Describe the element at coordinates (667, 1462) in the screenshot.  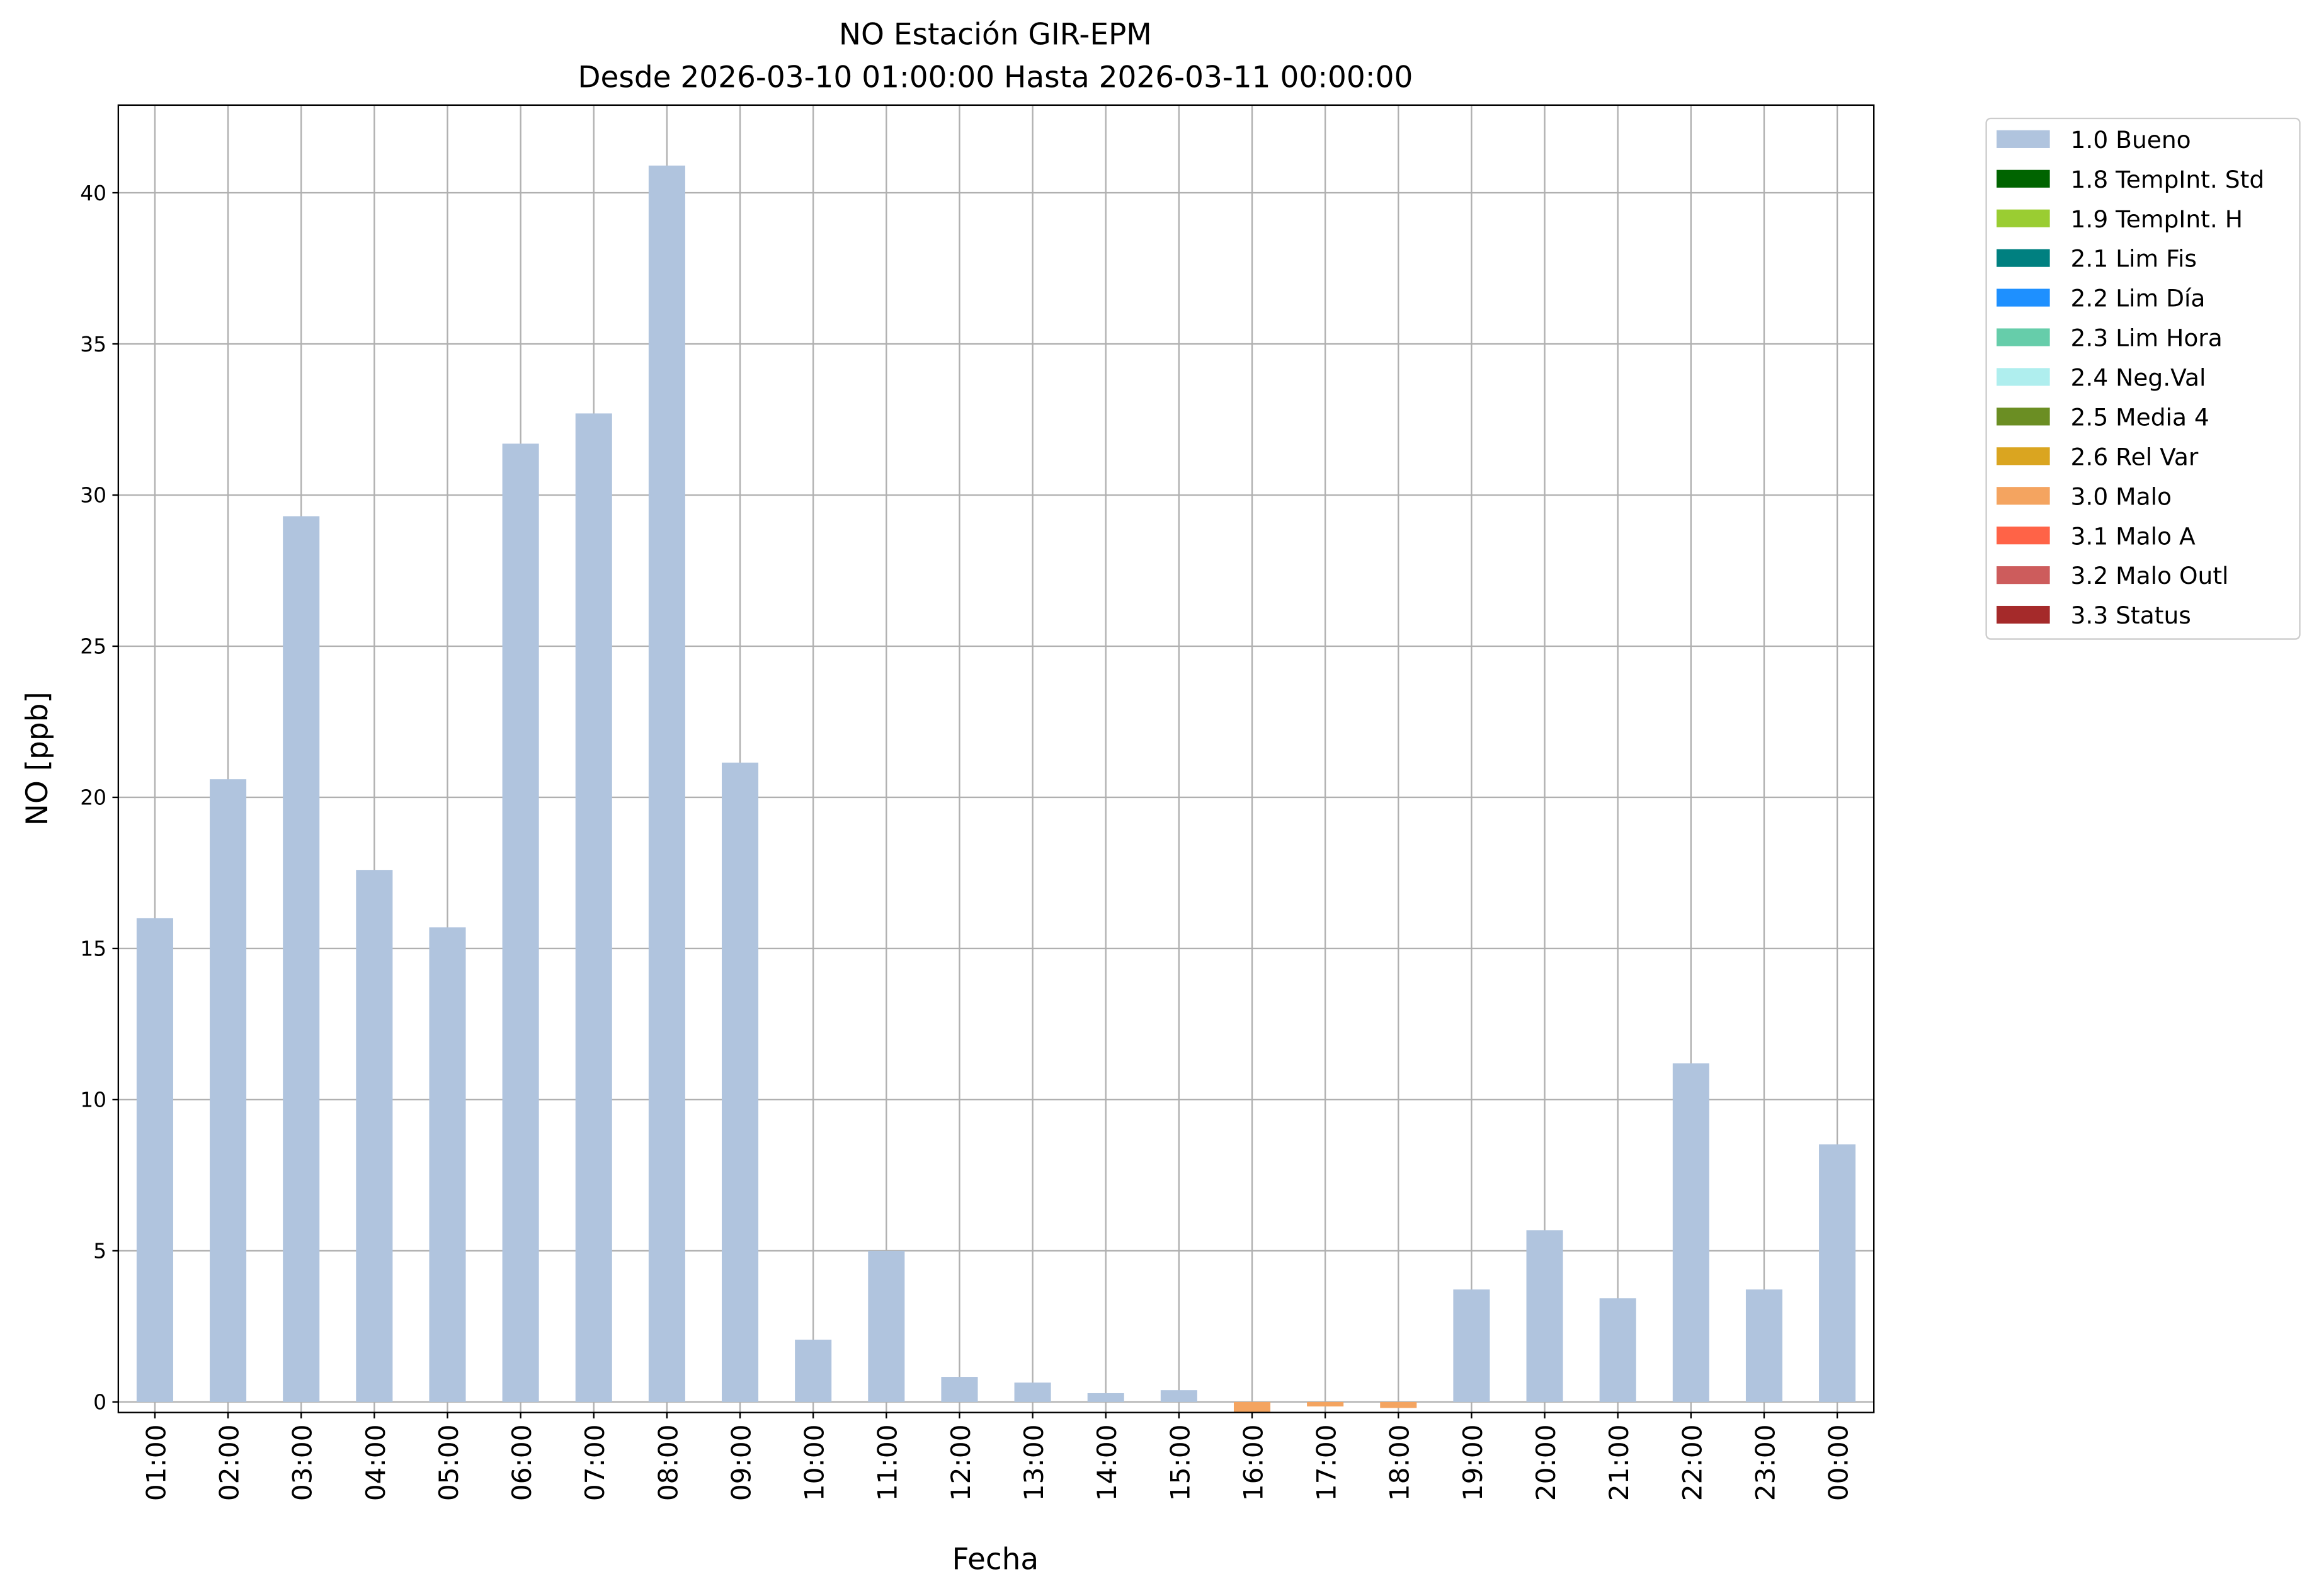
I see `x-tick-label: 08:00` at that location.